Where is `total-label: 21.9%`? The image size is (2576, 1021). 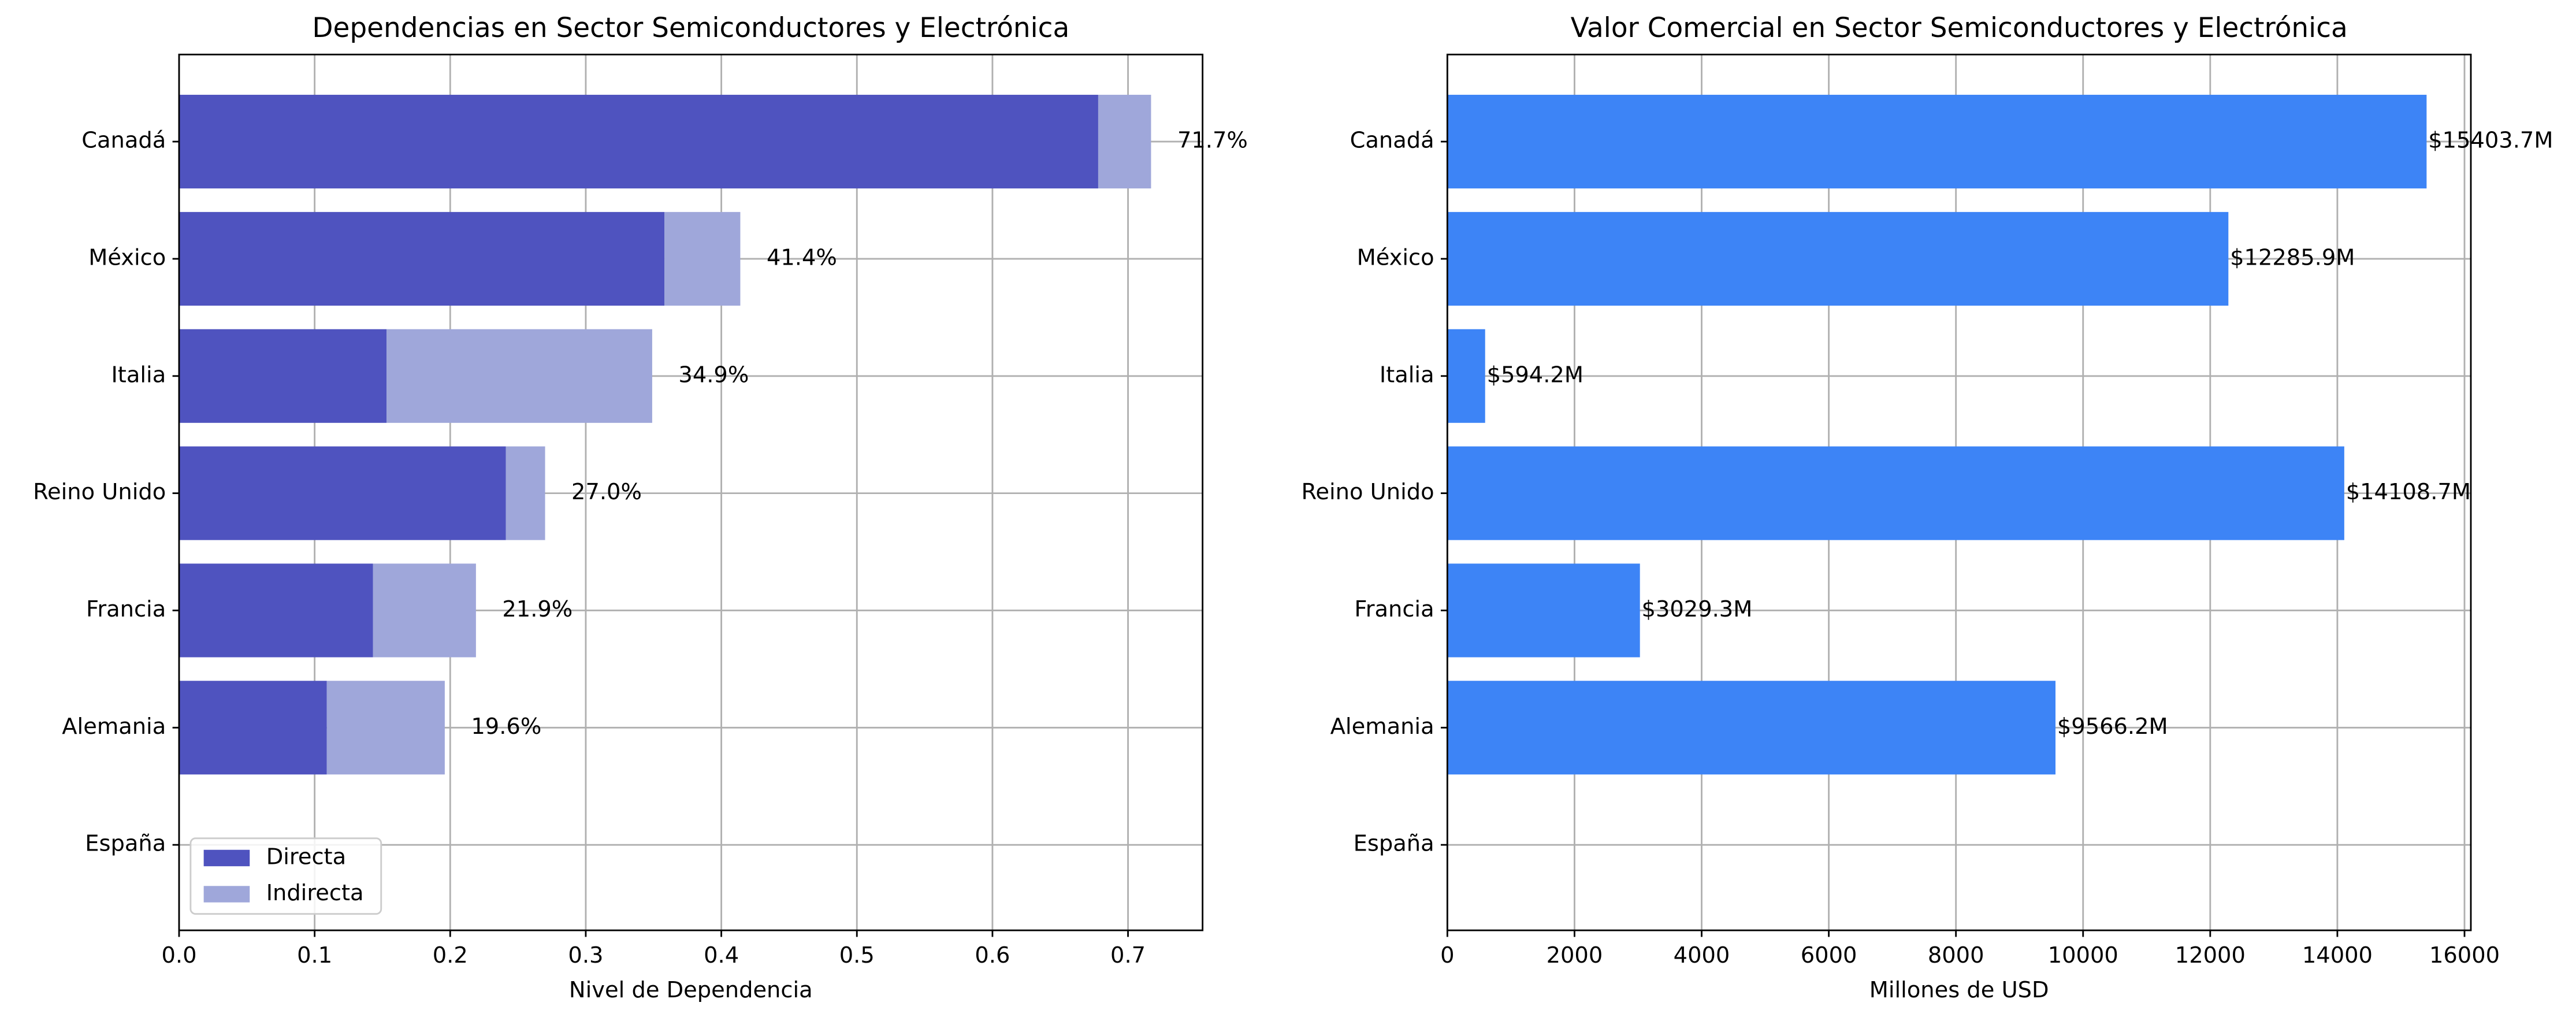
total-label: 21.9% is located at coordinates (537, 609).